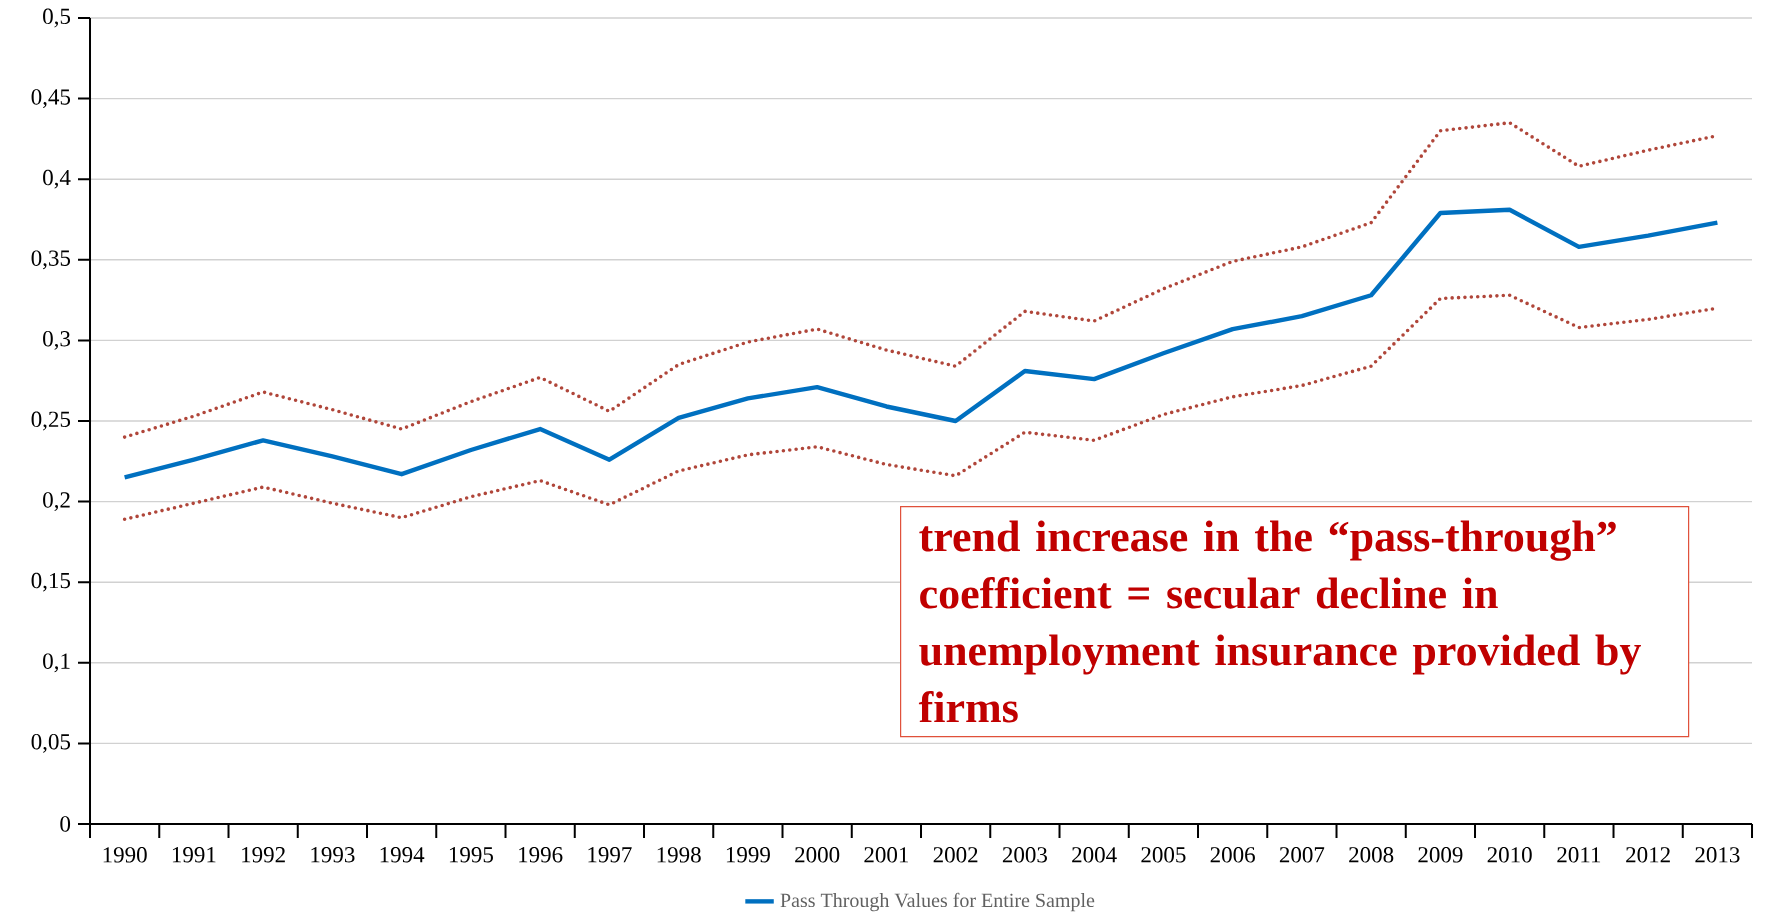 Image resolution: width=1766 pixels, height=924 pixels. What do you see at coordinates (57, 340) in the screenshot?
I see `y-tick-label: 0,3` at bounding box center [57, 340].